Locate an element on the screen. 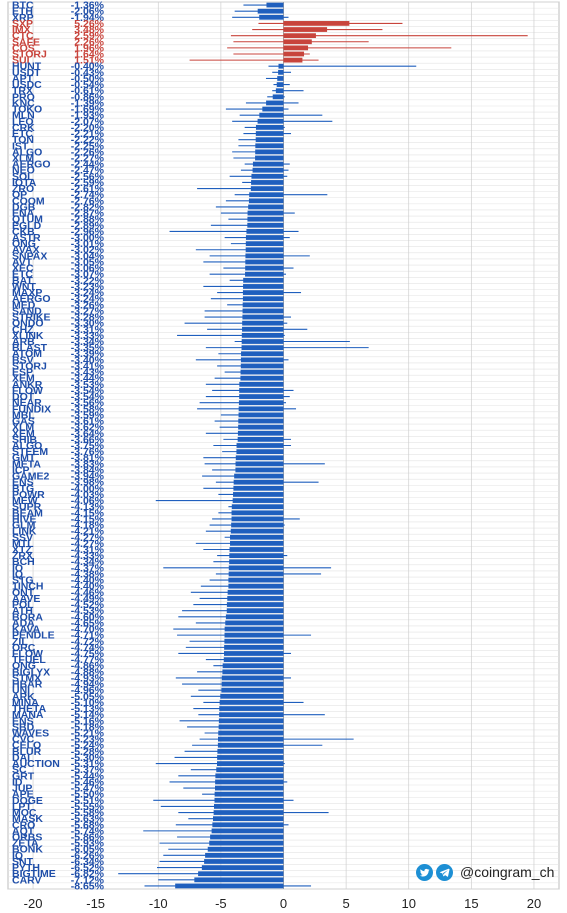 The height and width of the screenshot is (913, 567). data-label: -3.00% is located at coordinates (88, 238).